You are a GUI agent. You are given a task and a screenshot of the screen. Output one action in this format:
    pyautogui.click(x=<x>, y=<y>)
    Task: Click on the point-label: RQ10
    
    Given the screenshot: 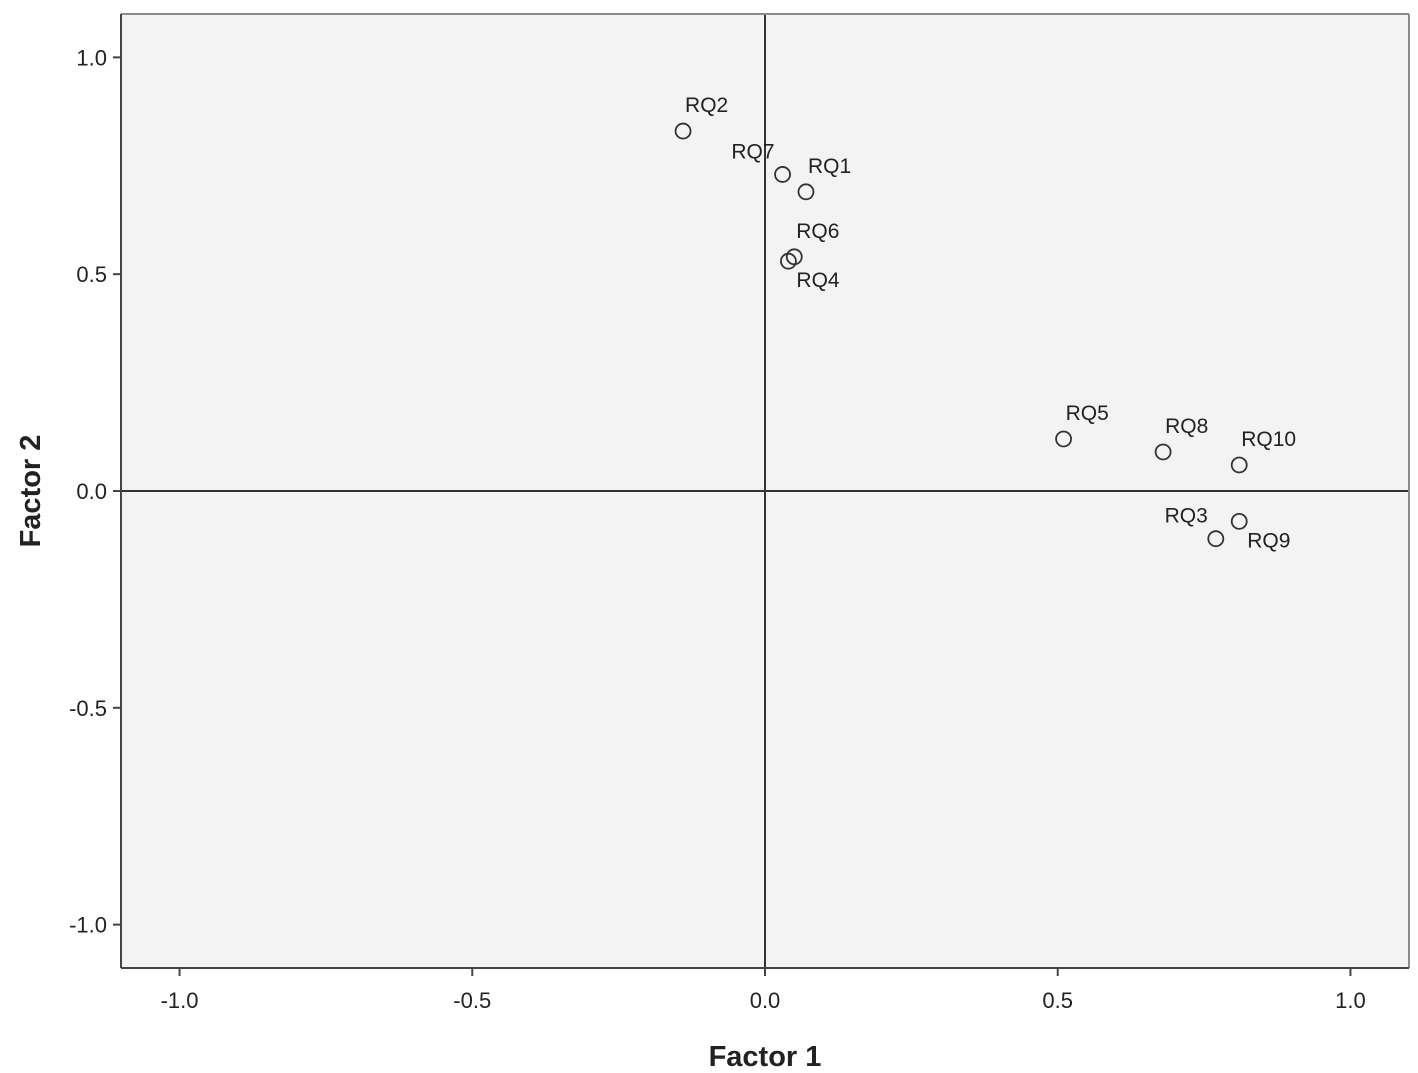 What is the action you would take?
    pyautogui.click(x=1268, y=439)
    